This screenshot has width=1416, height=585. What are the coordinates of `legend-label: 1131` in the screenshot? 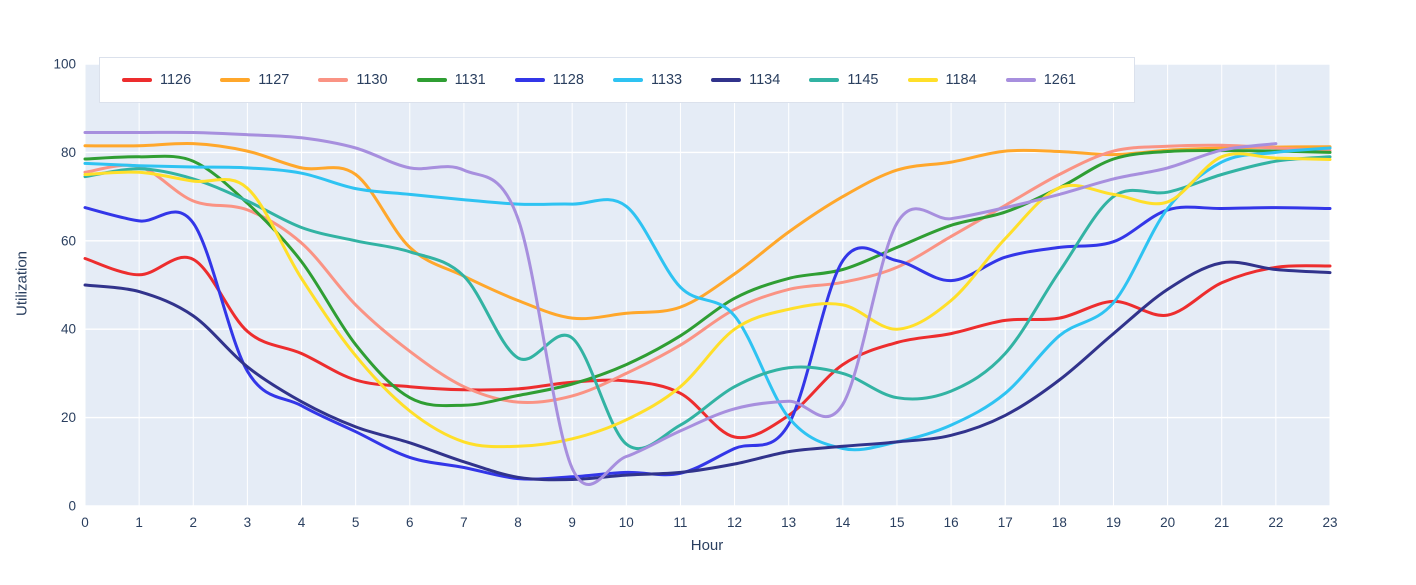 It's located at (470, 80).